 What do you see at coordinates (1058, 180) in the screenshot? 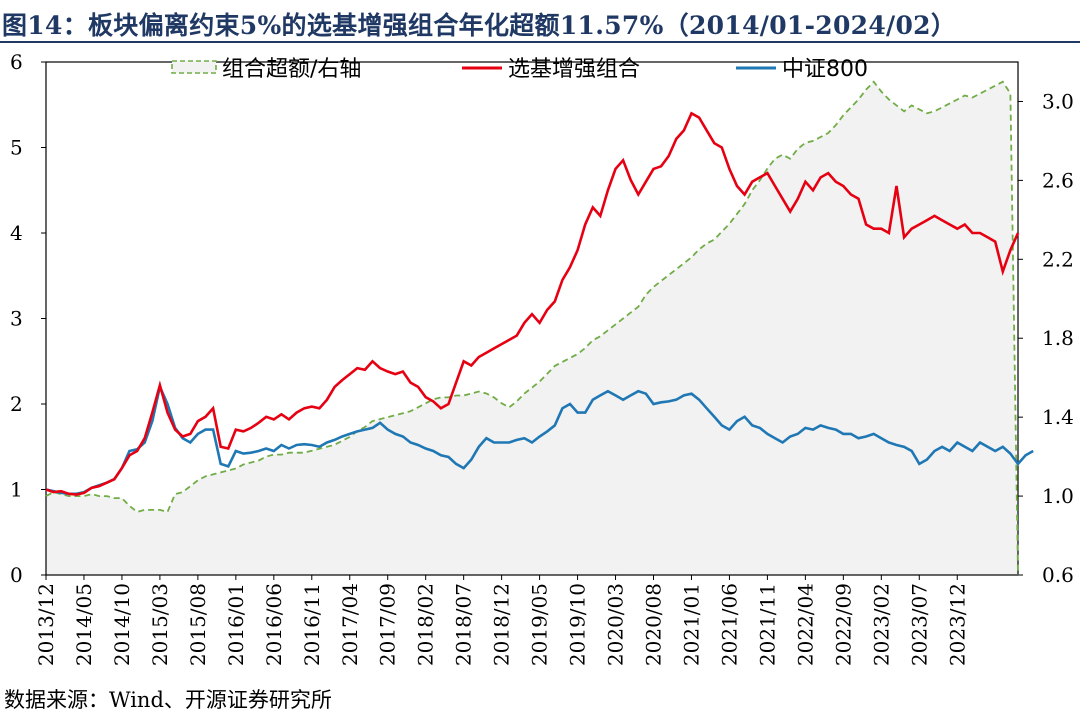
I see `y-right-tick-label: 2.6` at bounding box center [1058, 180].